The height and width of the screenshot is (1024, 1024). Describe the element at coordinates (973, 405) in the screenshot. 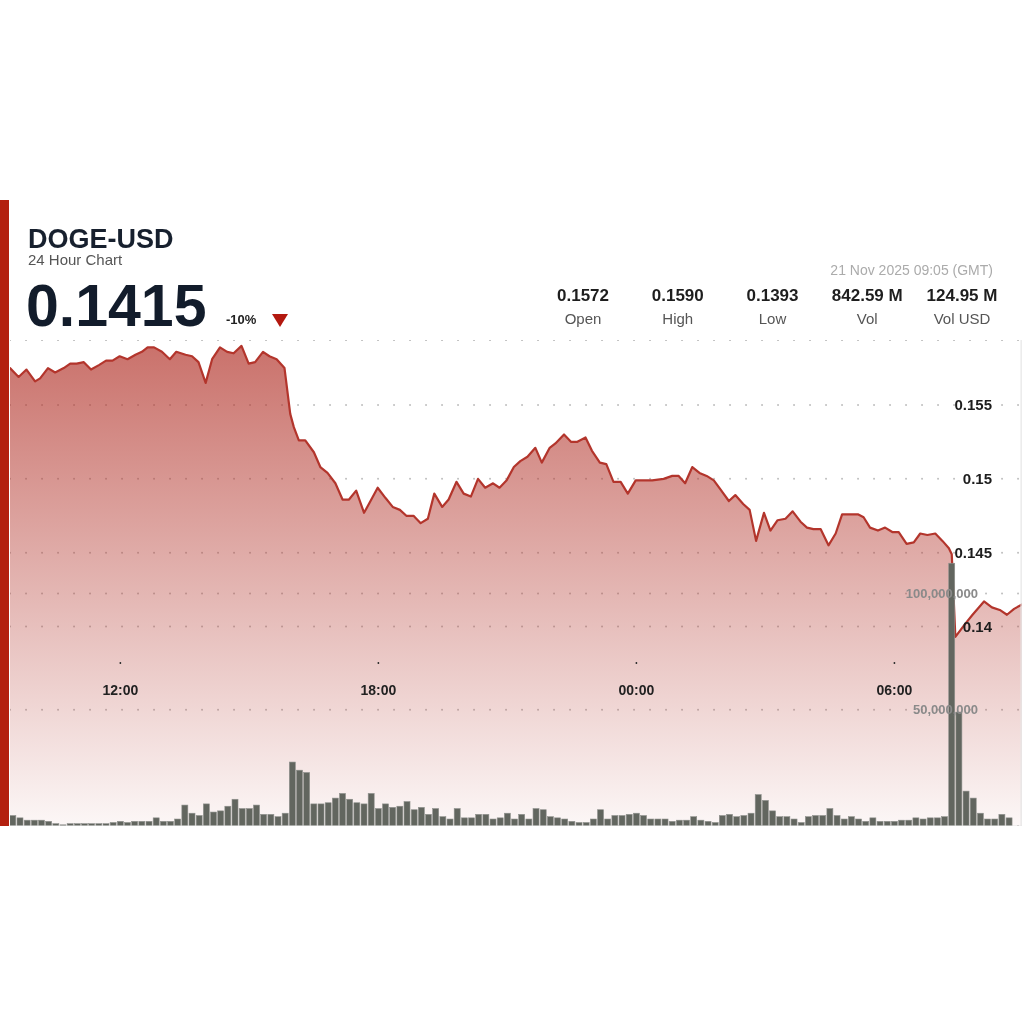

I see `y-tick-label: 0.155` at that location.